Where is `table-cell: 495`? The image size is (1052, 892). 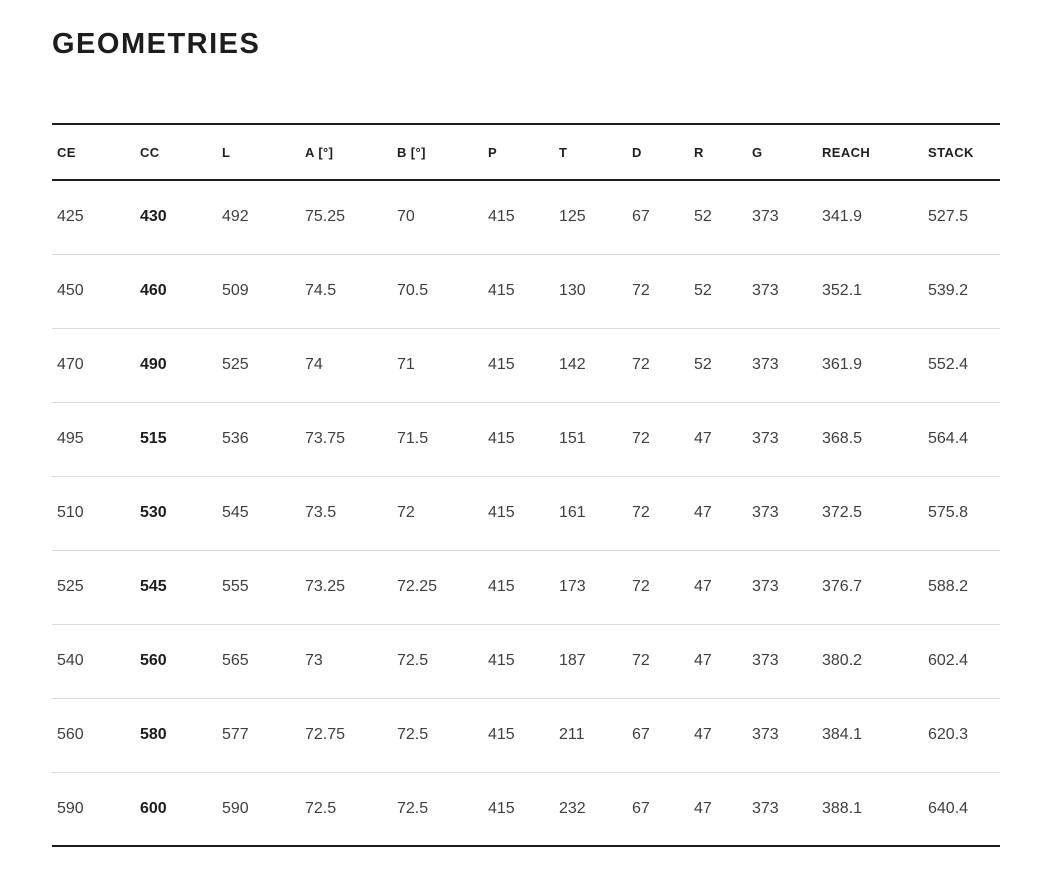
table-cell: 495 is located at coordinates (93, 438).